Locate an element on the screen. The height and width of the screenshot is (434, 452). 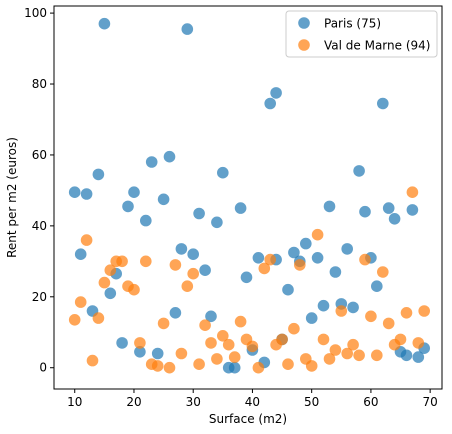
x-tick-label: 10 is located at coordinates (74, 402).